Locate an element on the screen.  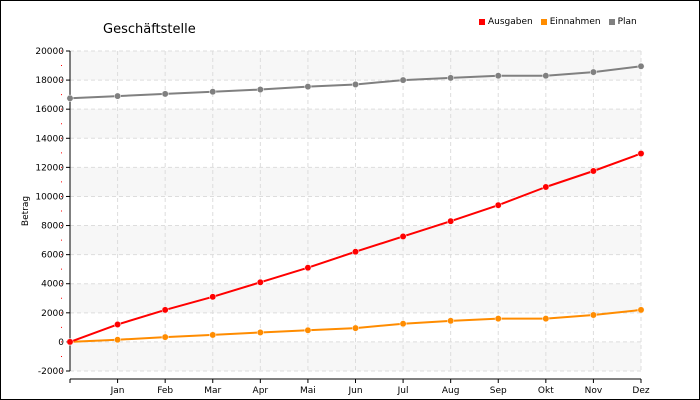
legend-swatch-einnahmen is located at coordinates (543, 22).